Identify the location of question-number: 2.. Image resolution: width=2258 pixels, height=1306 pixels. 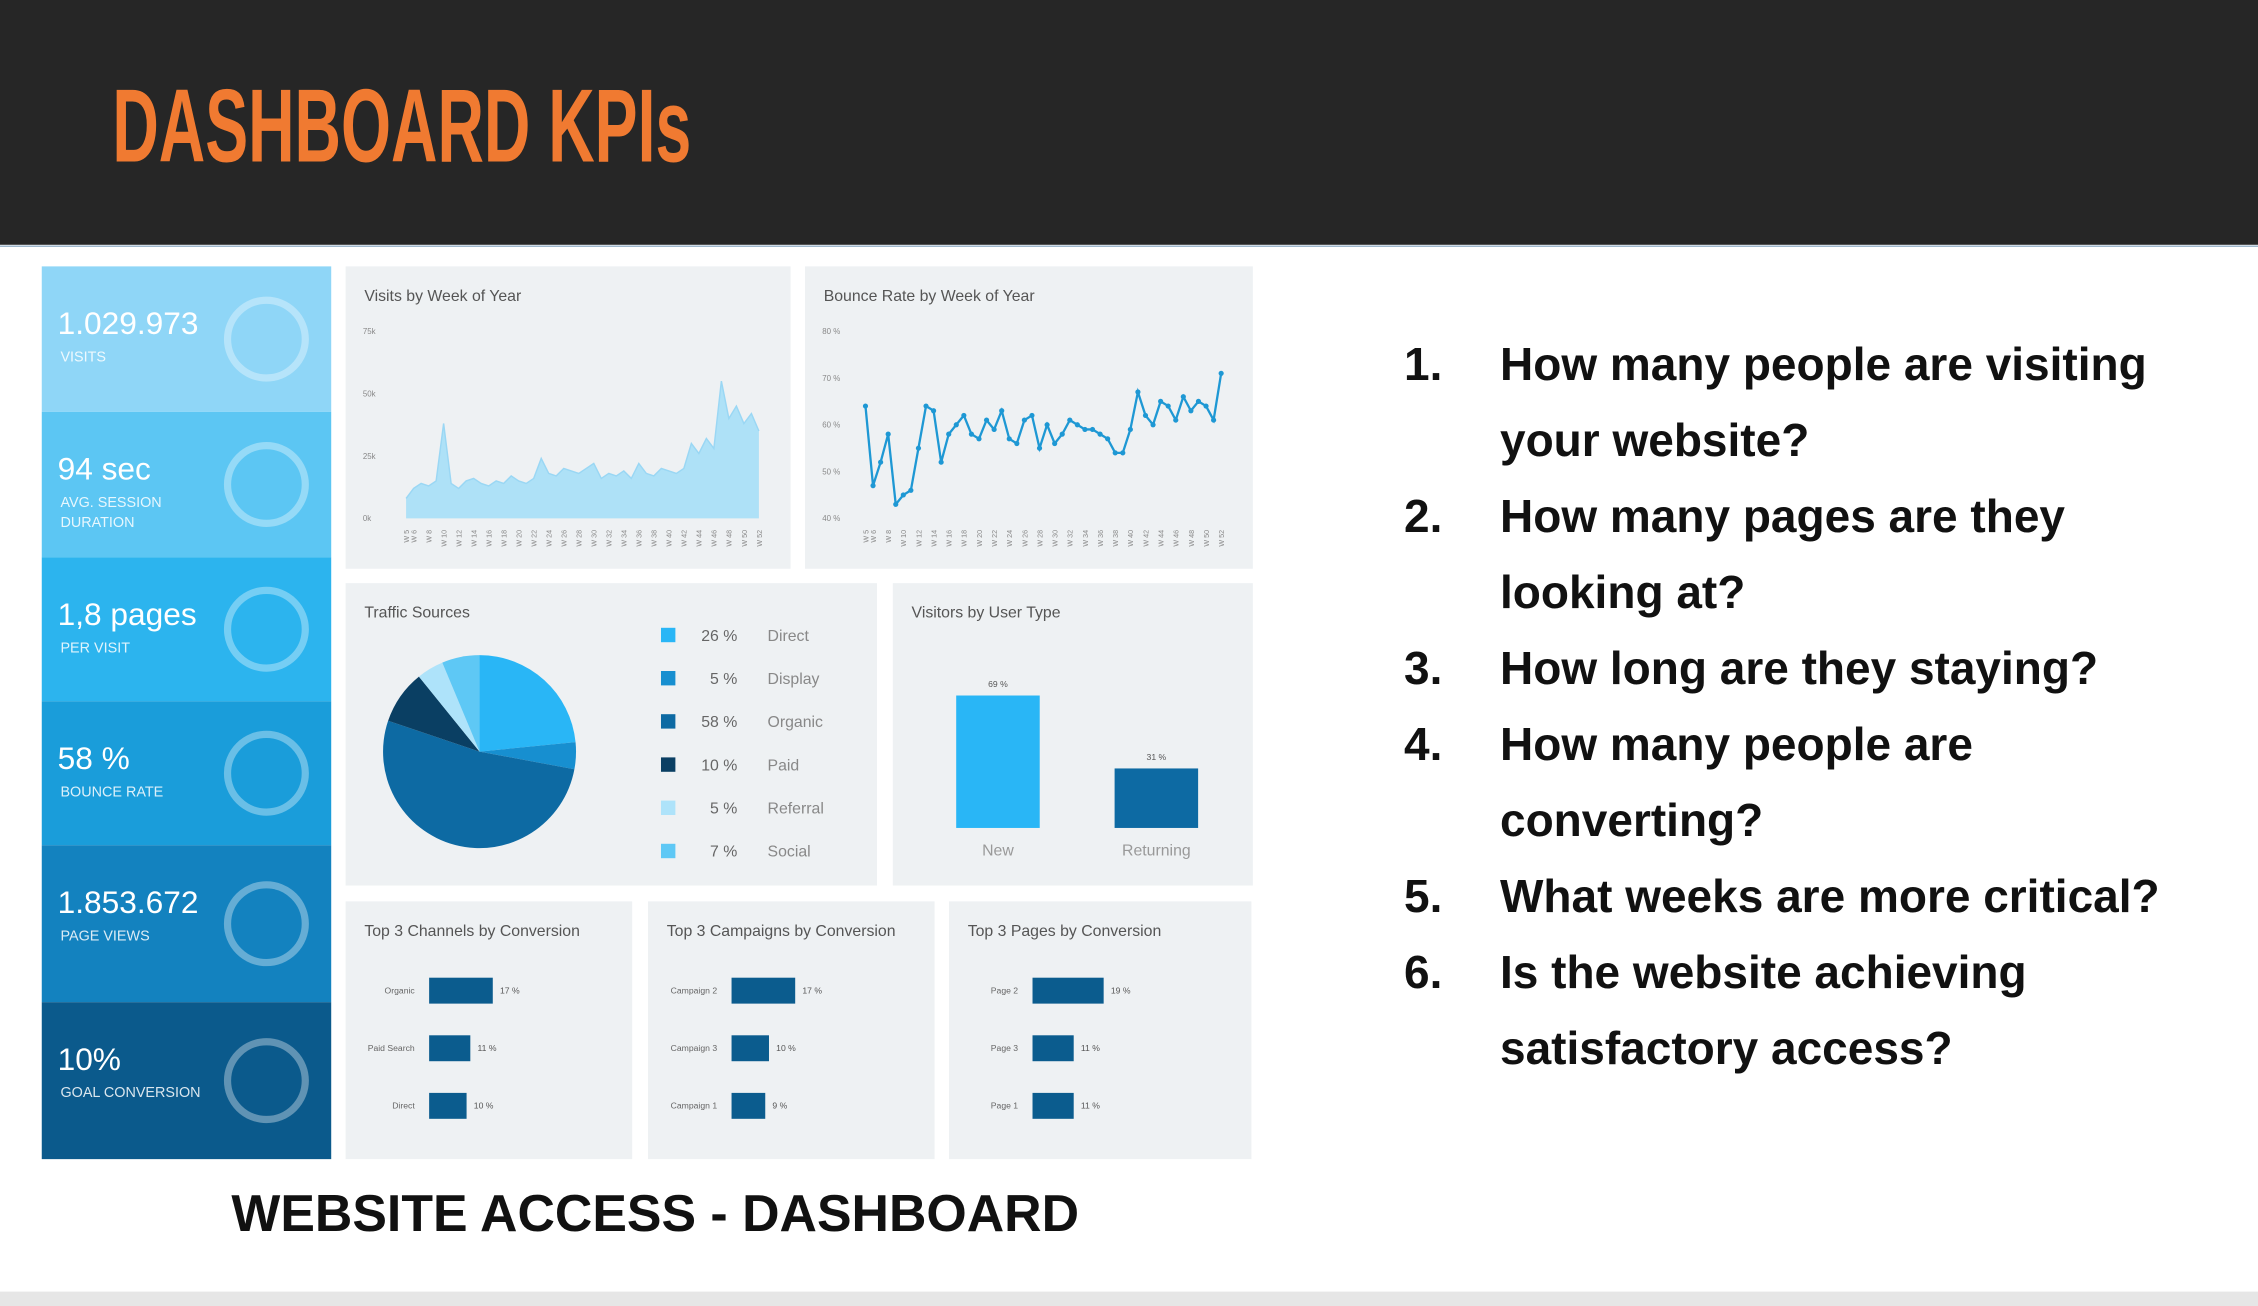
(1423, 516).